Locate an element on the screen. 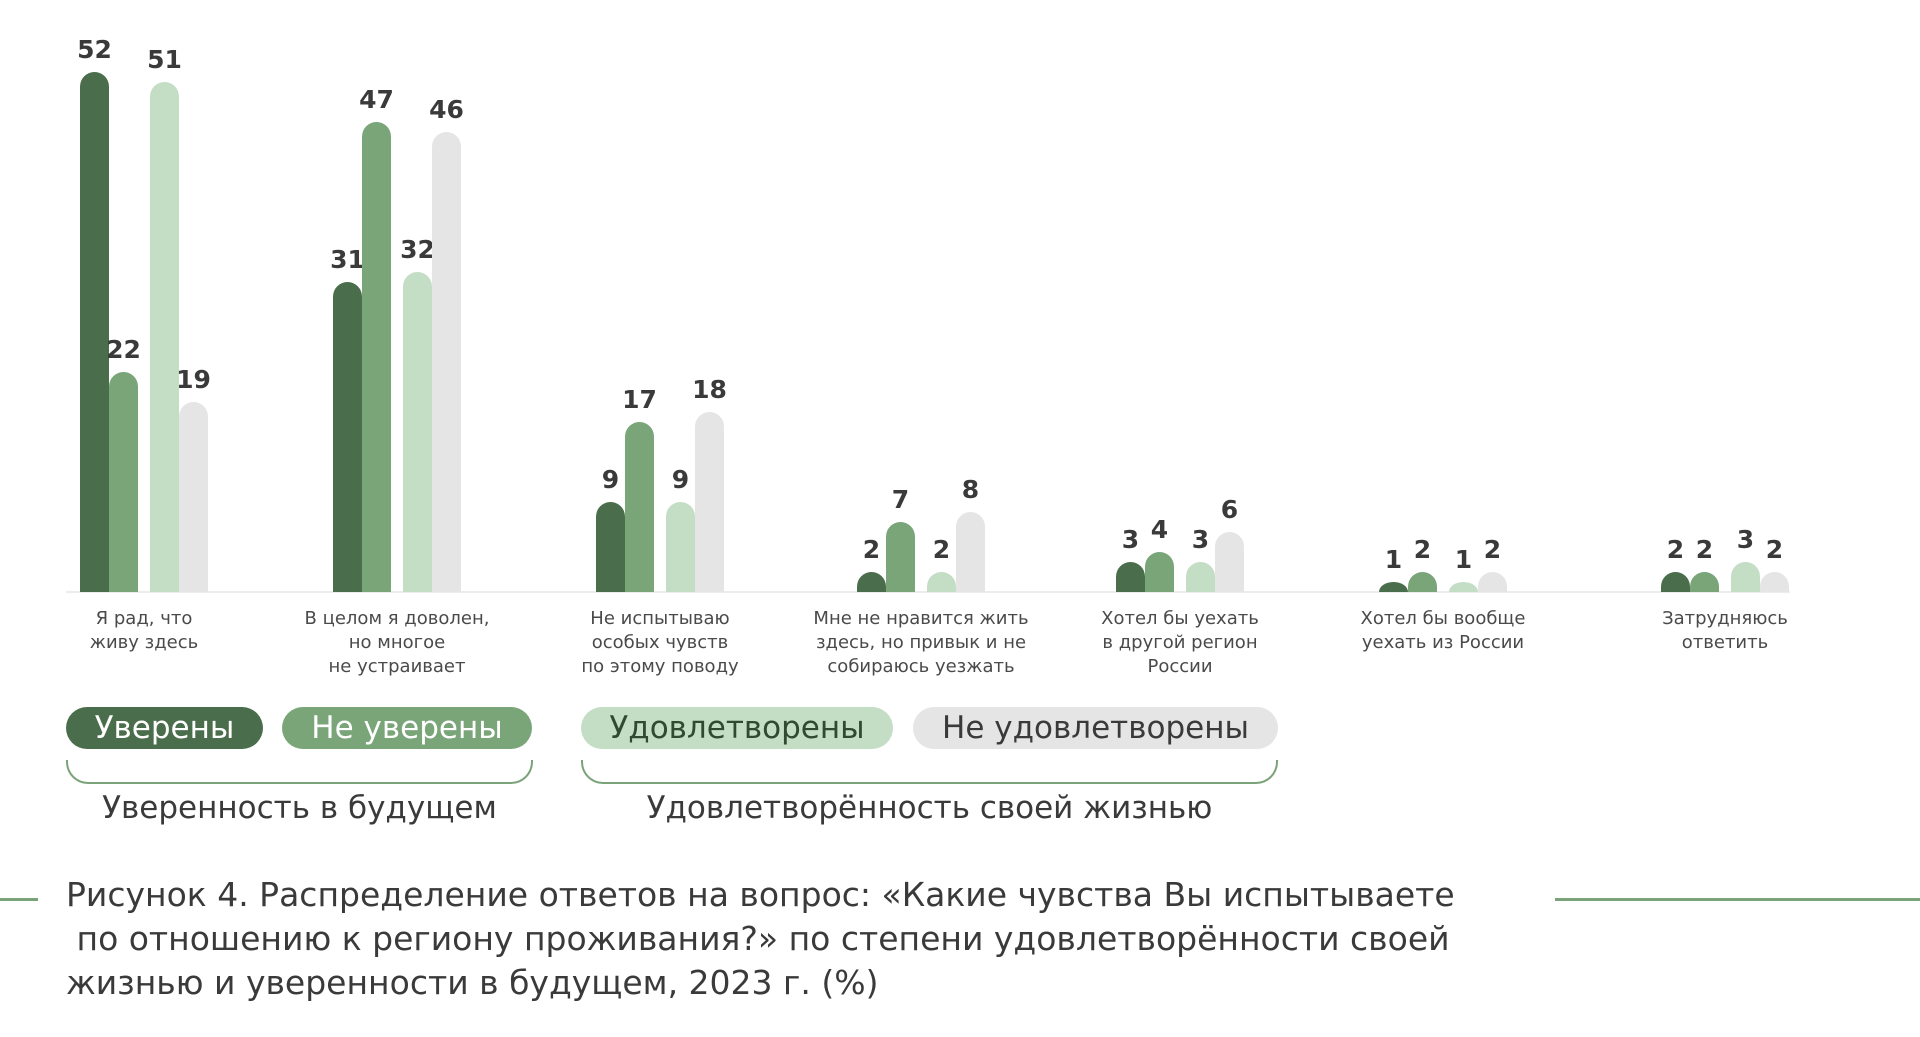  bar-value-label: 32 is located at coordinates (417, 249).